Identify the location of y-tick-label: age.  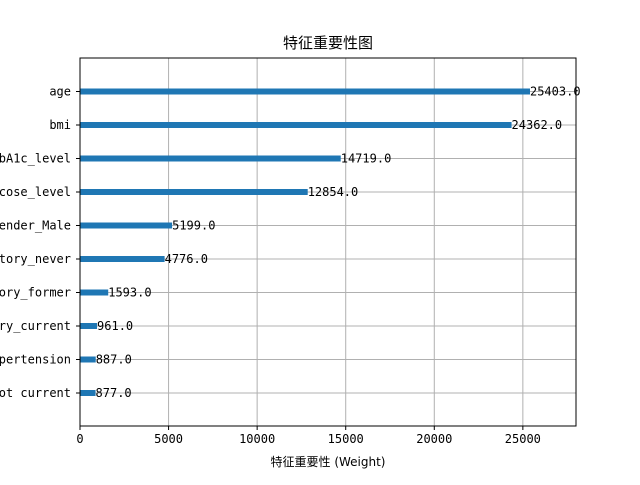
(60, 92).